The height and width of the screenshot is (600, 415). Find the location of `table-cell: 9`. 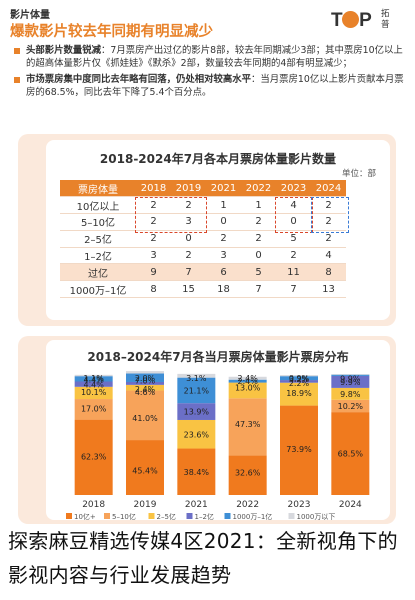

table-cell: 9 is located at coordinates (153, 272).